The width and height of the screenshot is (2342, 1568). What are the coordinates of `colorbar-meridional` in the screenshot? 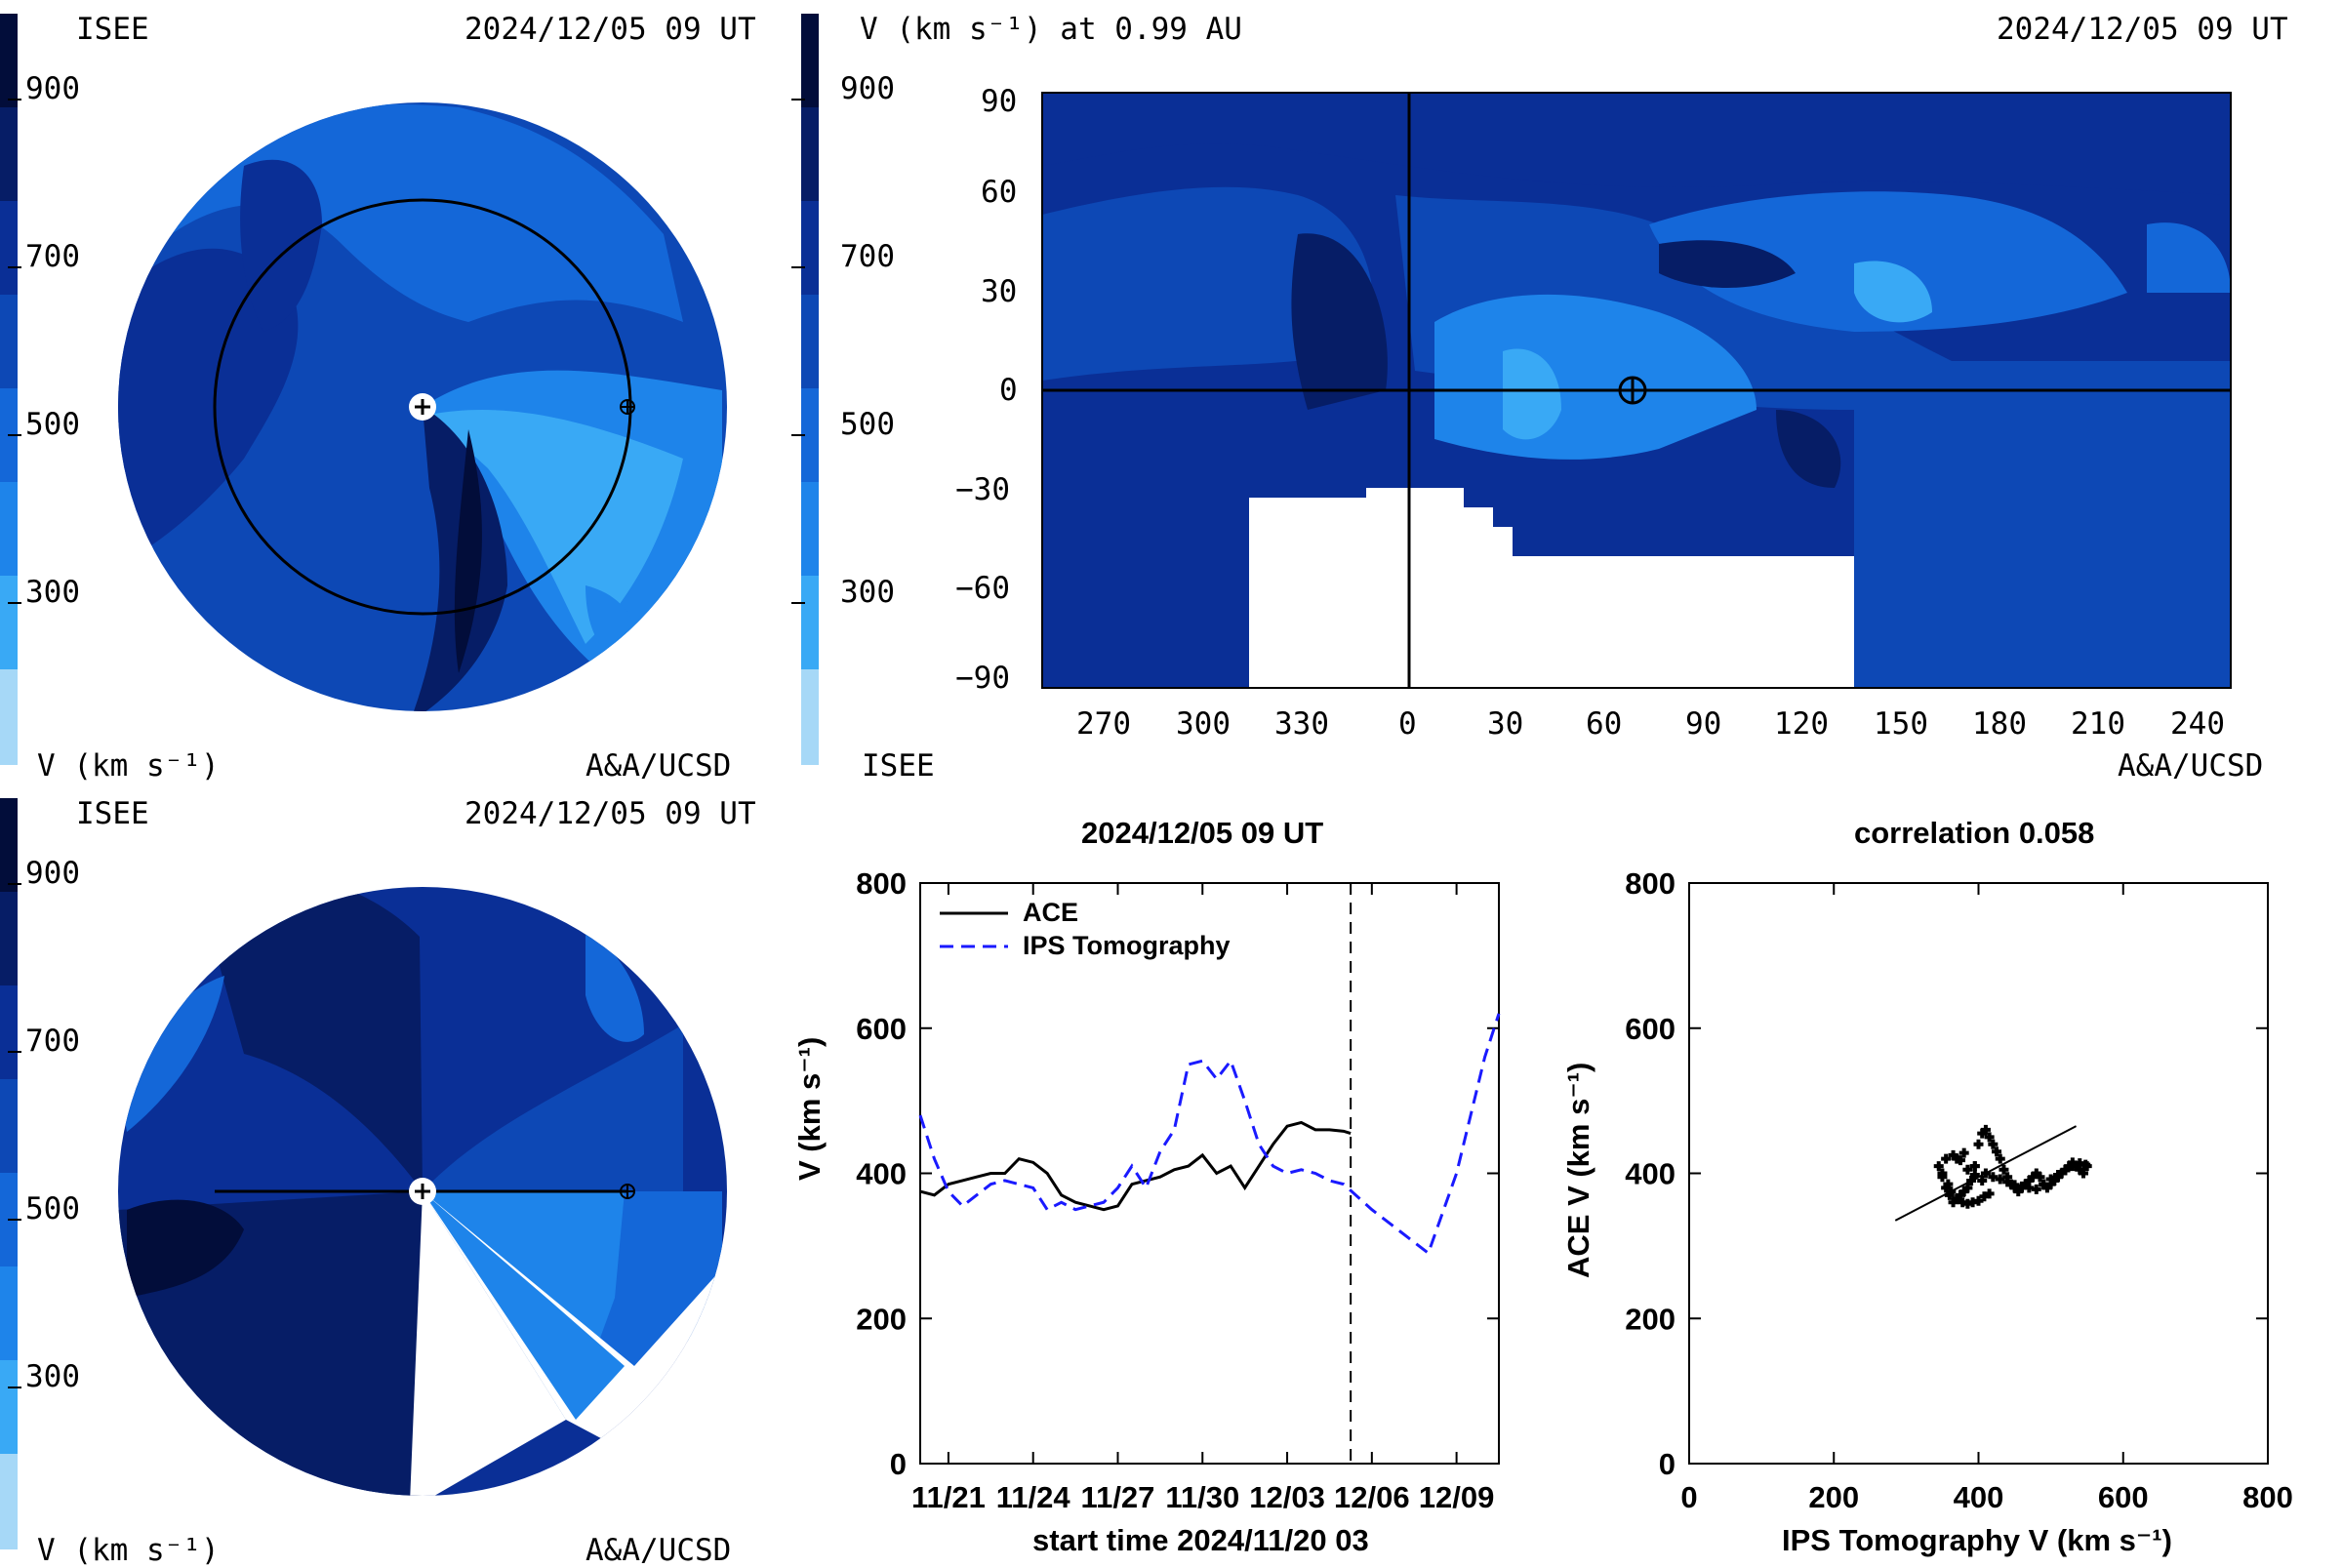 It's located at (9, 1173).